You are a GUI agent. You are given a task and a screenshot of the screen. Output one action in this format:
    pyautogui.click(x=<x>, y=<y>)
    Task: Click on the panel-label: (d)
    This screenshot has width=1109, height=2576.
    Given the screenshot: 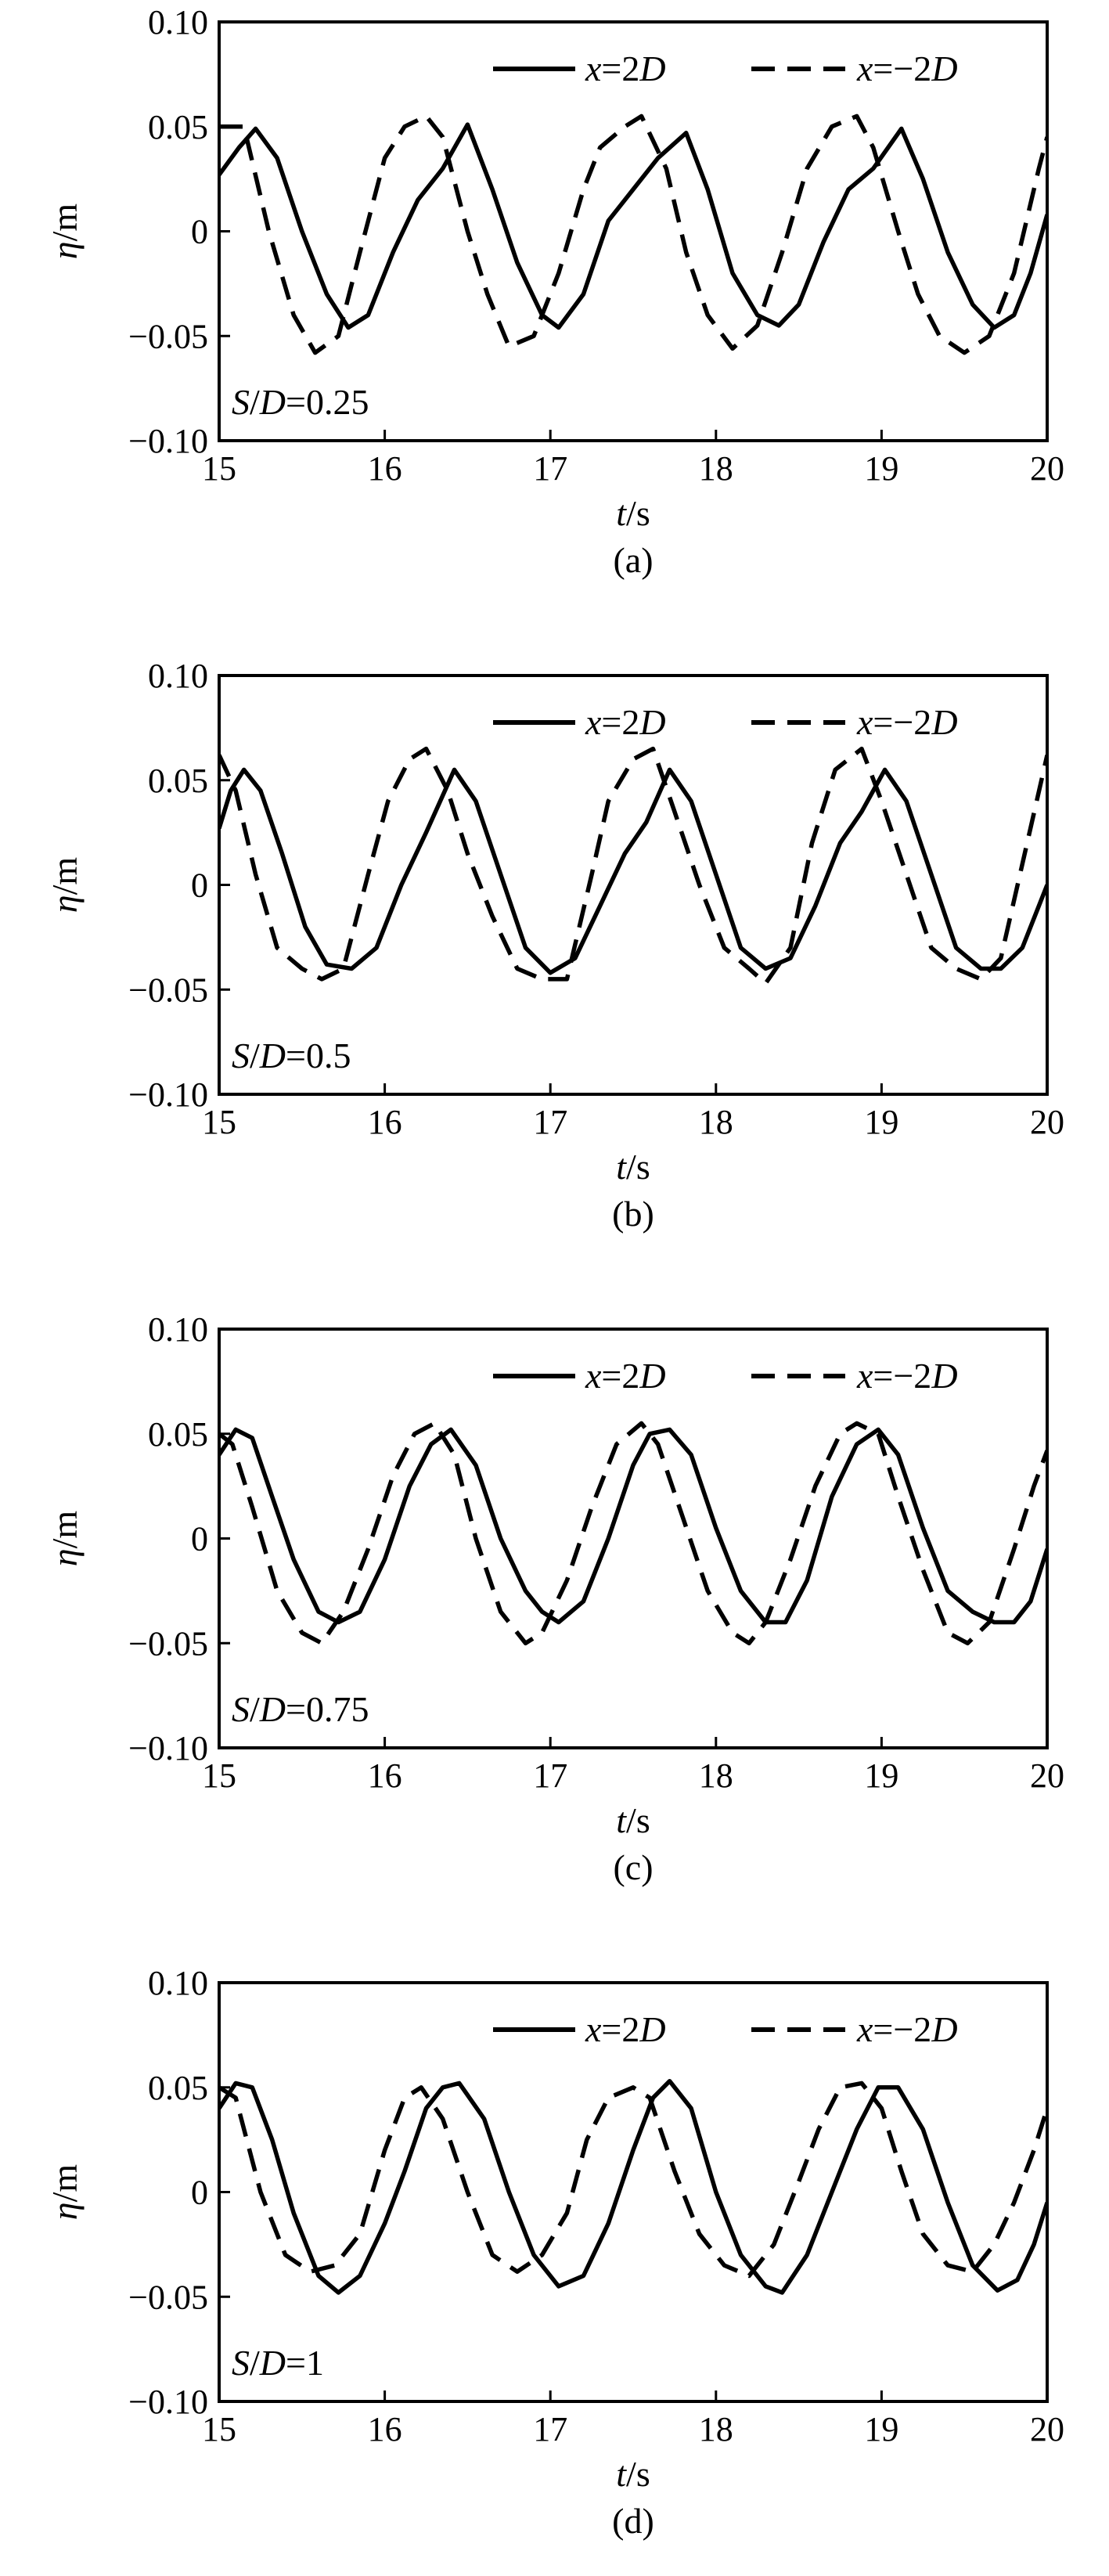 What is the action you would take?
    pyautogui.click(x=633, y=2521)
    